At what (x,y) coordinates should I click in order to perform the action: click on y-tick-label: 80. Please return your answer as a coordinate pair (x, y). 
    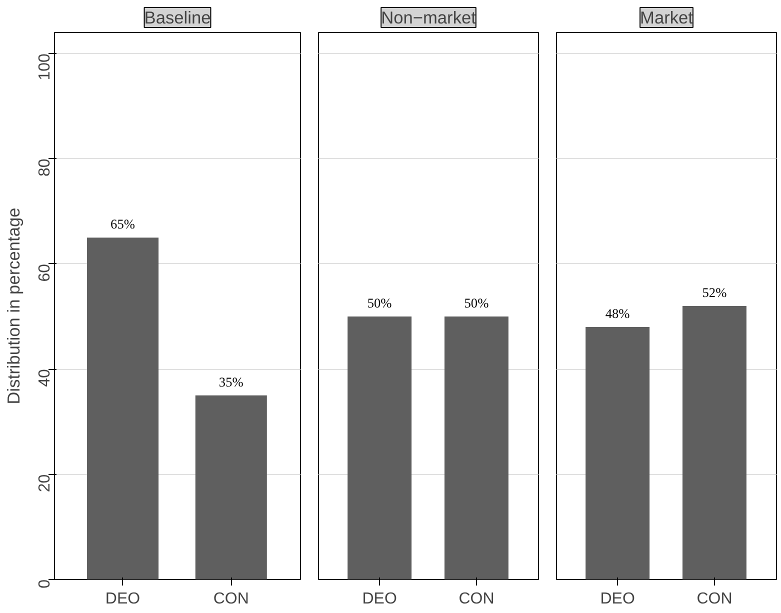
    Looking at the image, I should click on (45, 167).